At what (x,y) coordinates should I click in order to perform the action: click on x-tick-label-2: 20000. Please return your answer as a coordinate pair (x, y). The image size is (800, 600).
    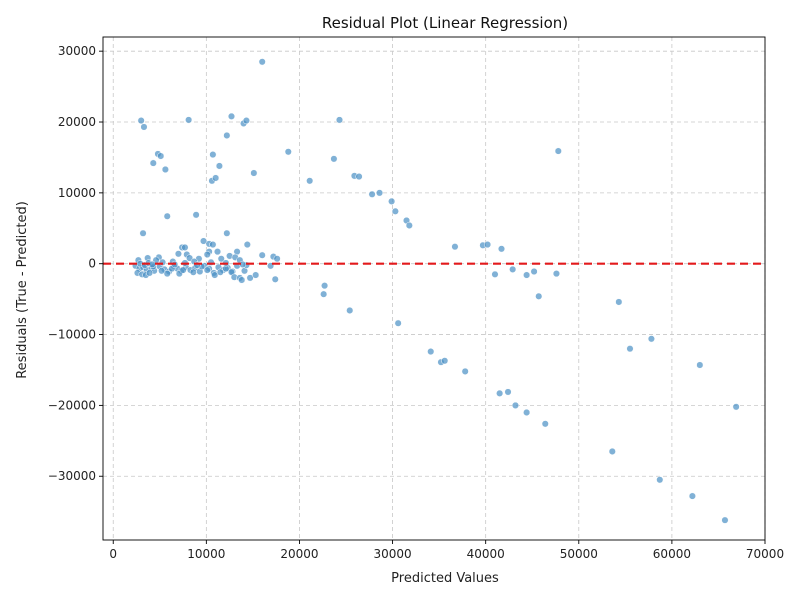
    Looking at the image, I should click on (299, 554).